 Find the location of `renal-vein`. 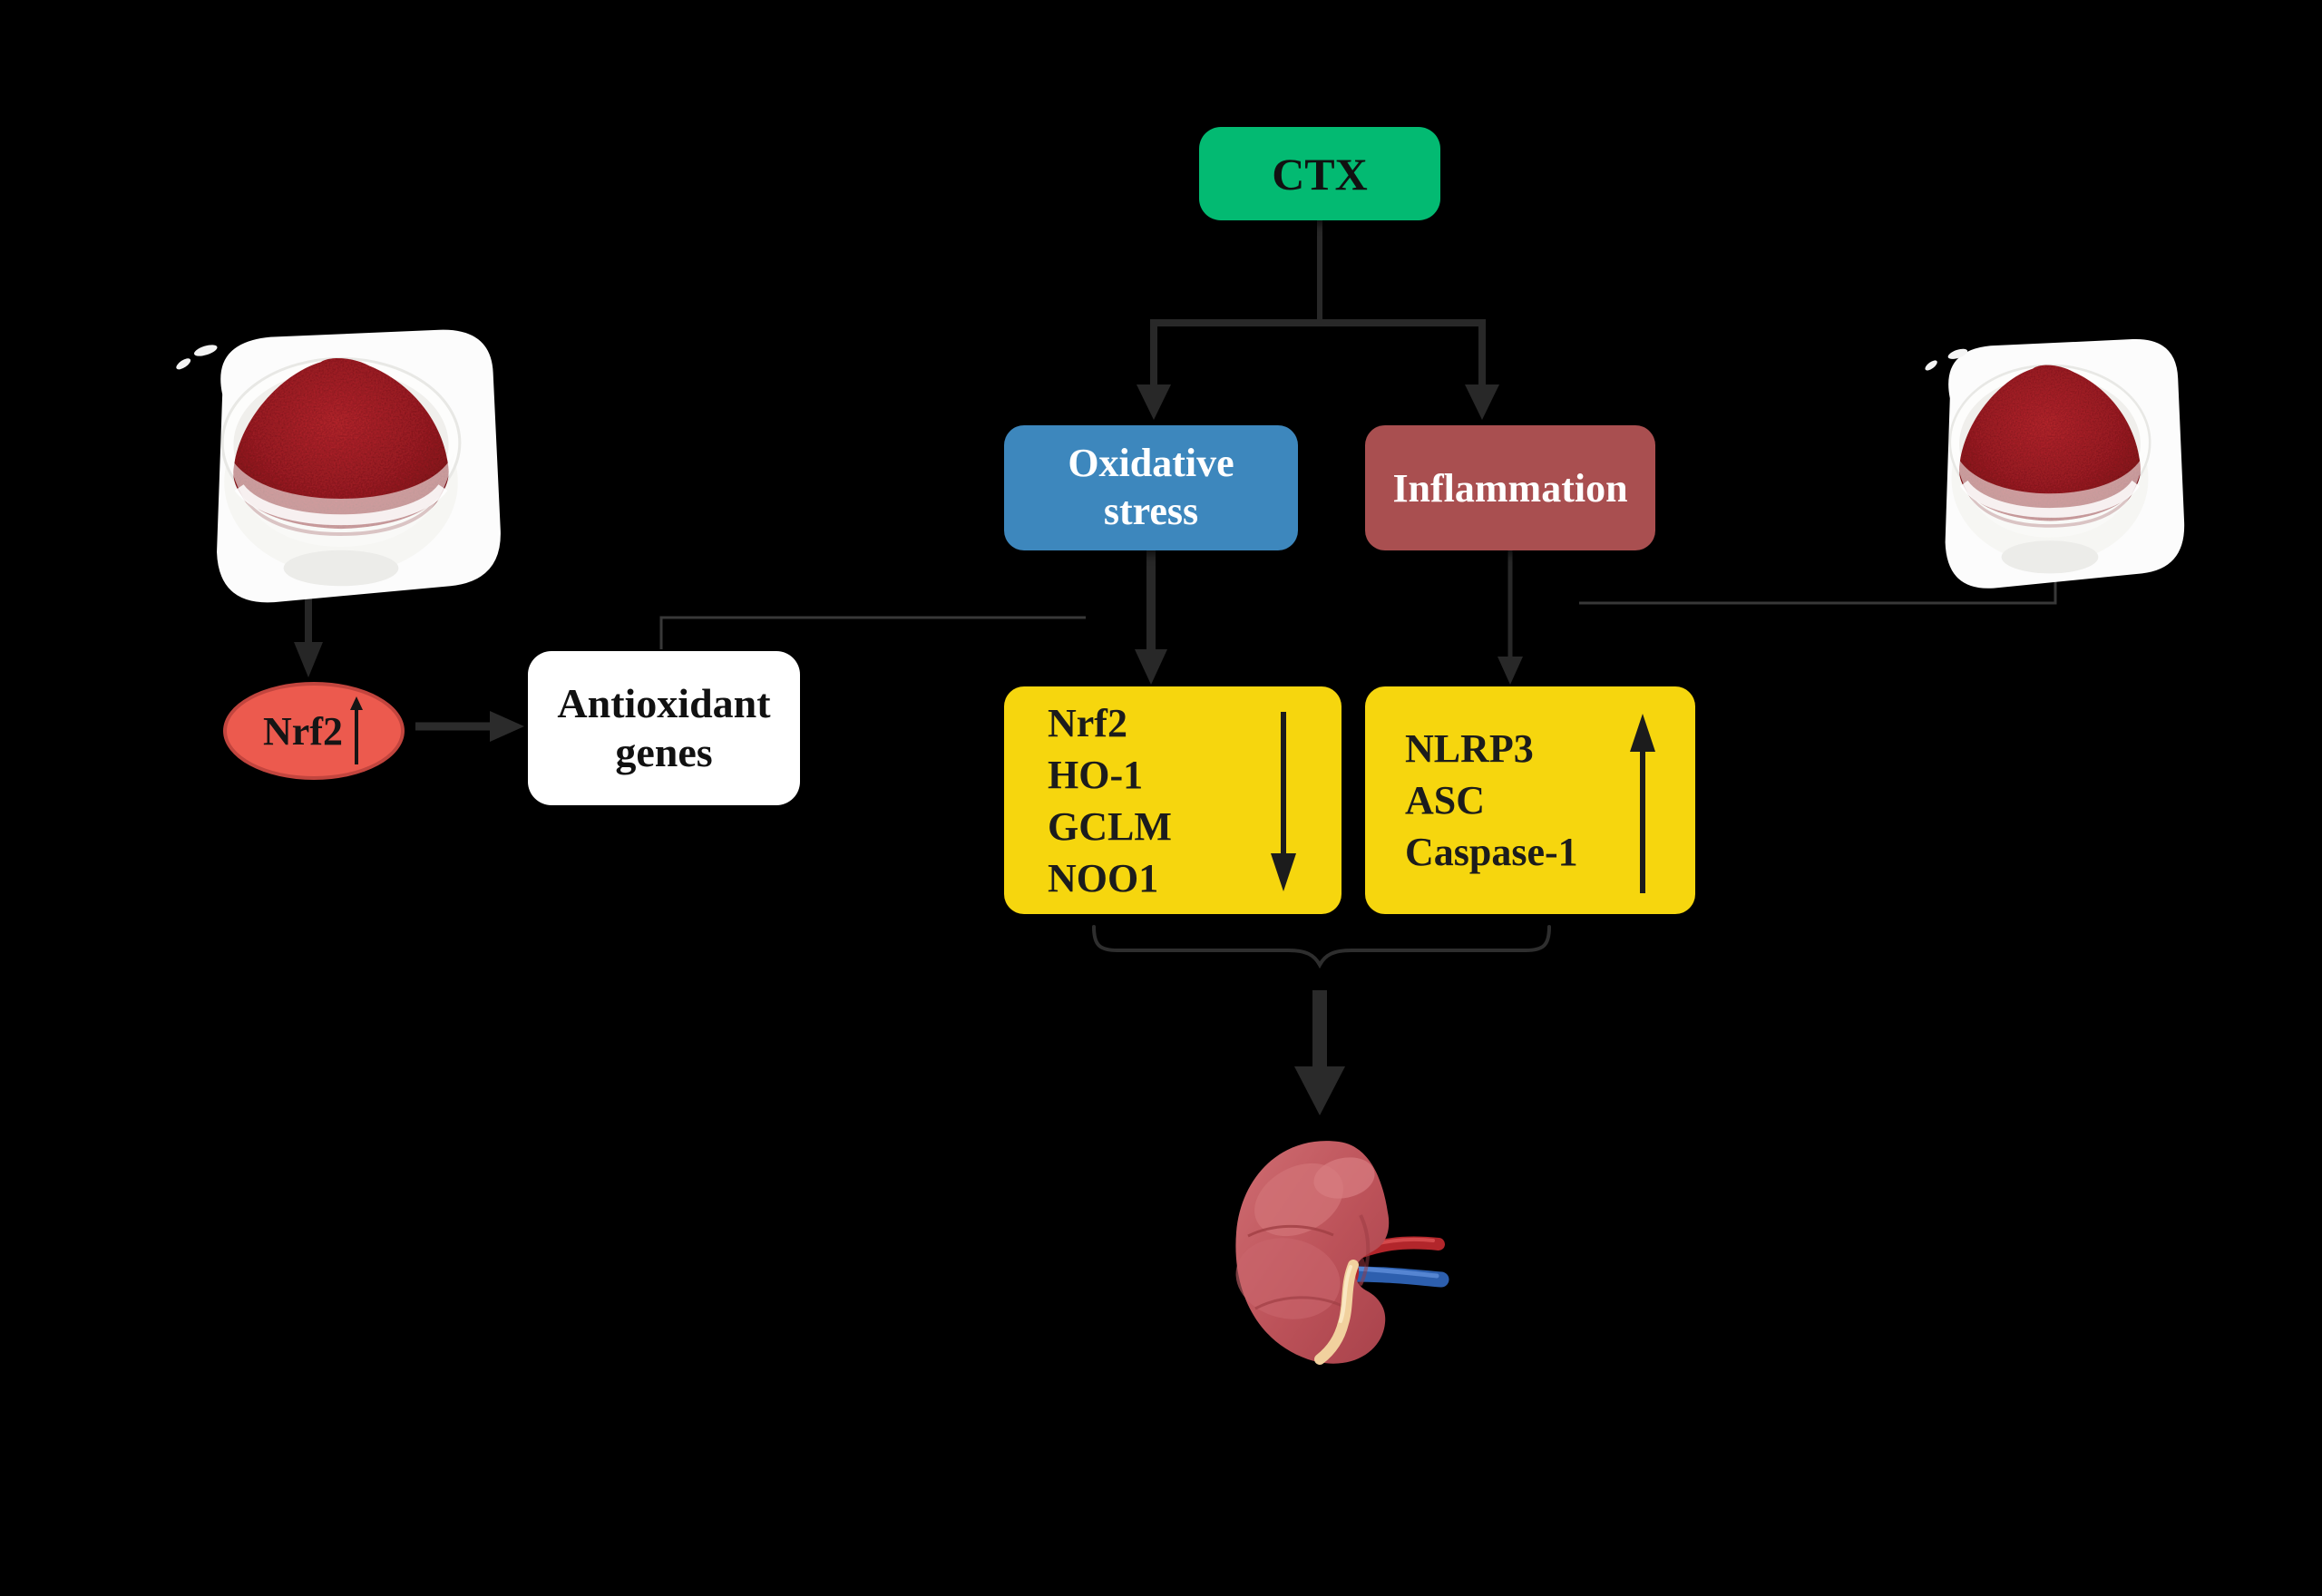

renal-vein is located at coordinates (1396, 1277).